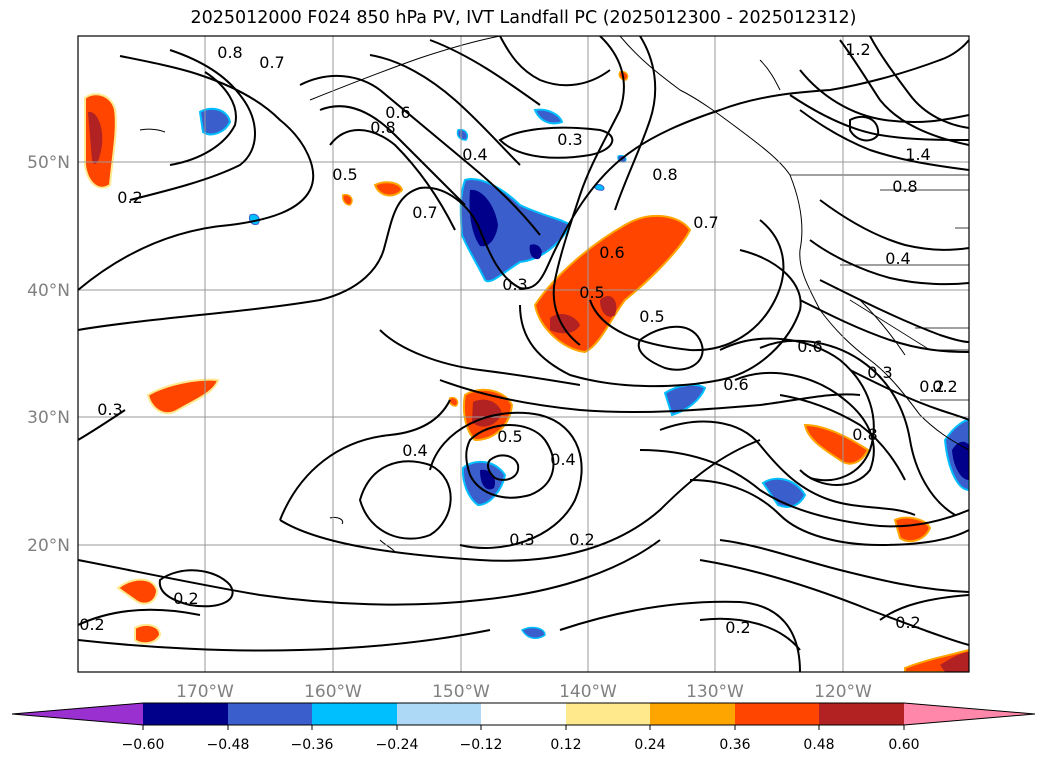 This screenshot has width=1047, height=765. What do you see at coordinates (143, 745) in the screenshot?
I see `colorbar-tick-label: −0.60` at bounding box center [143, 745].